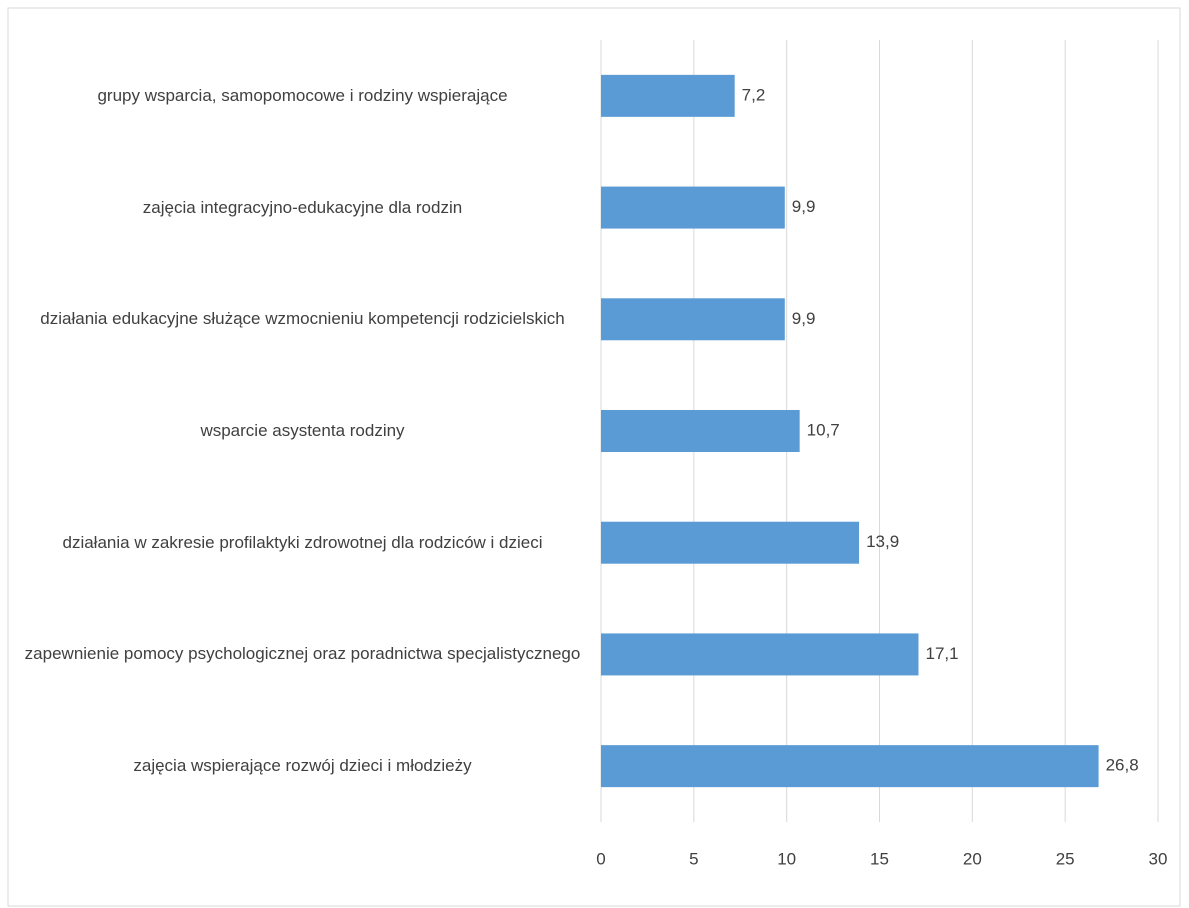 The width and height of the screenshot is (1189, 908). I want to click on x-tick-label: 20, so click(972, 858).